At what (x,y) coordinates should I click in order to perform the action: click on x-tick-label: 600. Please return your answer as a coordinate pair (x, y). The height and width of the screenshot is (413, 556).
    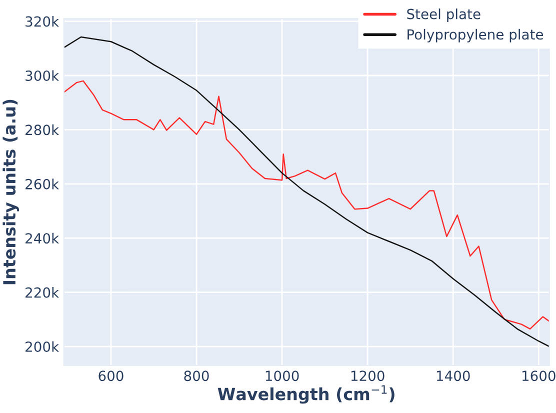
    Looking at the image, I should click on (111, 376).